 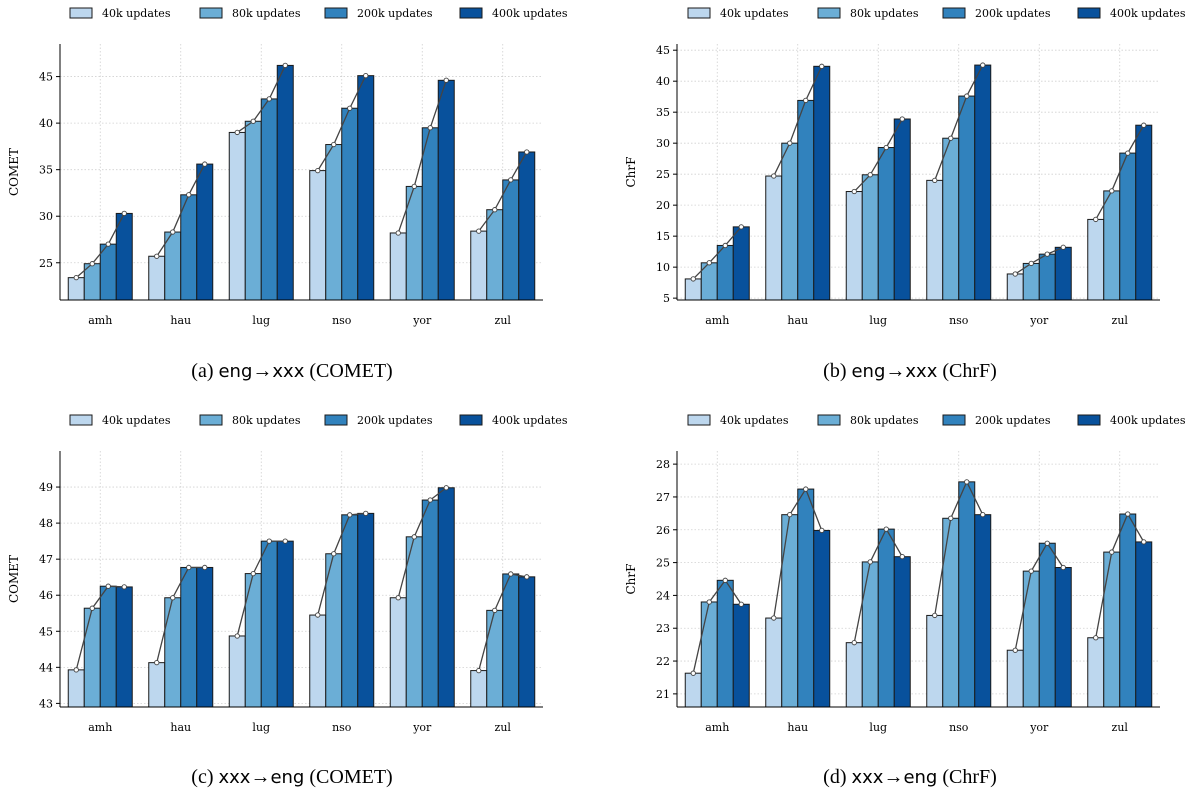 I want to click on caption: (d) xxx→eng (ChrF), so click(x=910, y=777).